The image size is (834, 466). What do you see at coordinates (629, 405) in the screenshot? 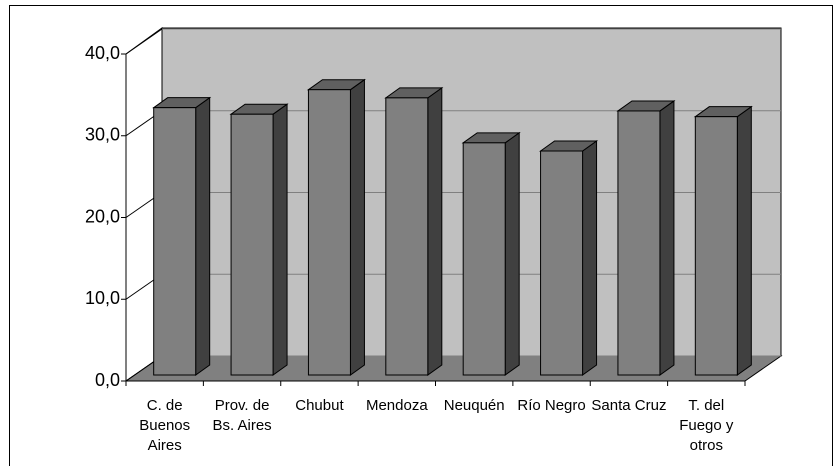
I see `x-tick-label: Santa Cruz` at bounding box center [629, 405].